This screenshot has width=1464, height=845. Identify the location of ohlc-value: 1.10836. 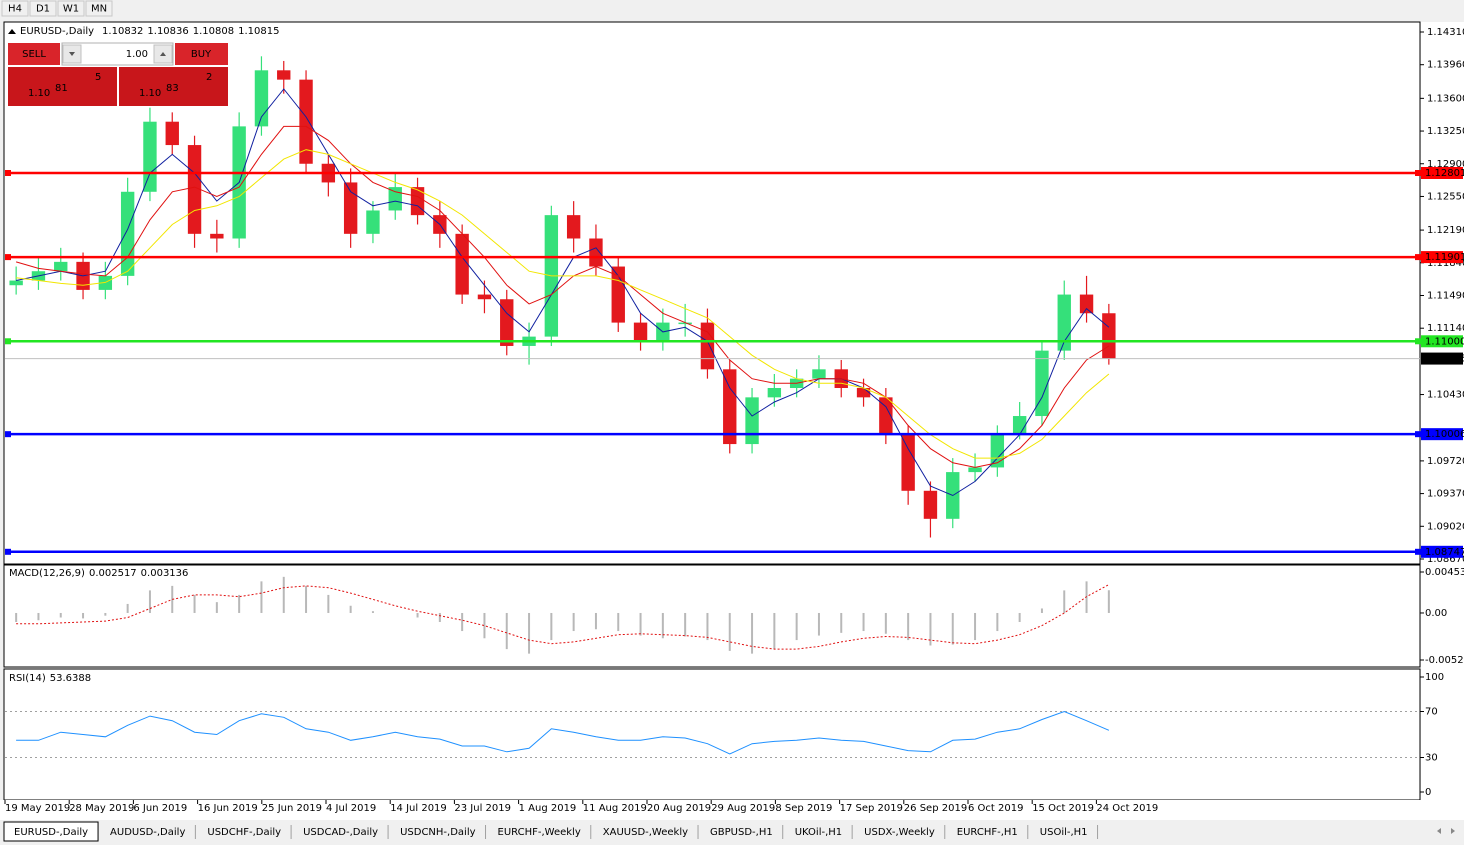
(167, 31).